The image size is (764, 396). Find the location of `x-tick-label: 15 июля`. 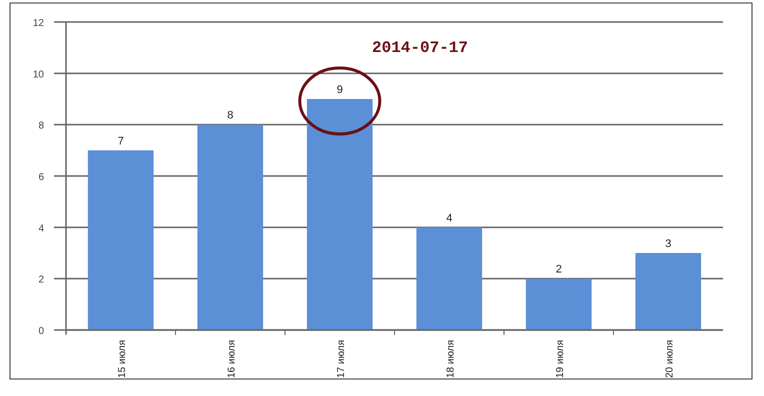

x-tick-label: 15 июля is located at coordinates (122, 359).